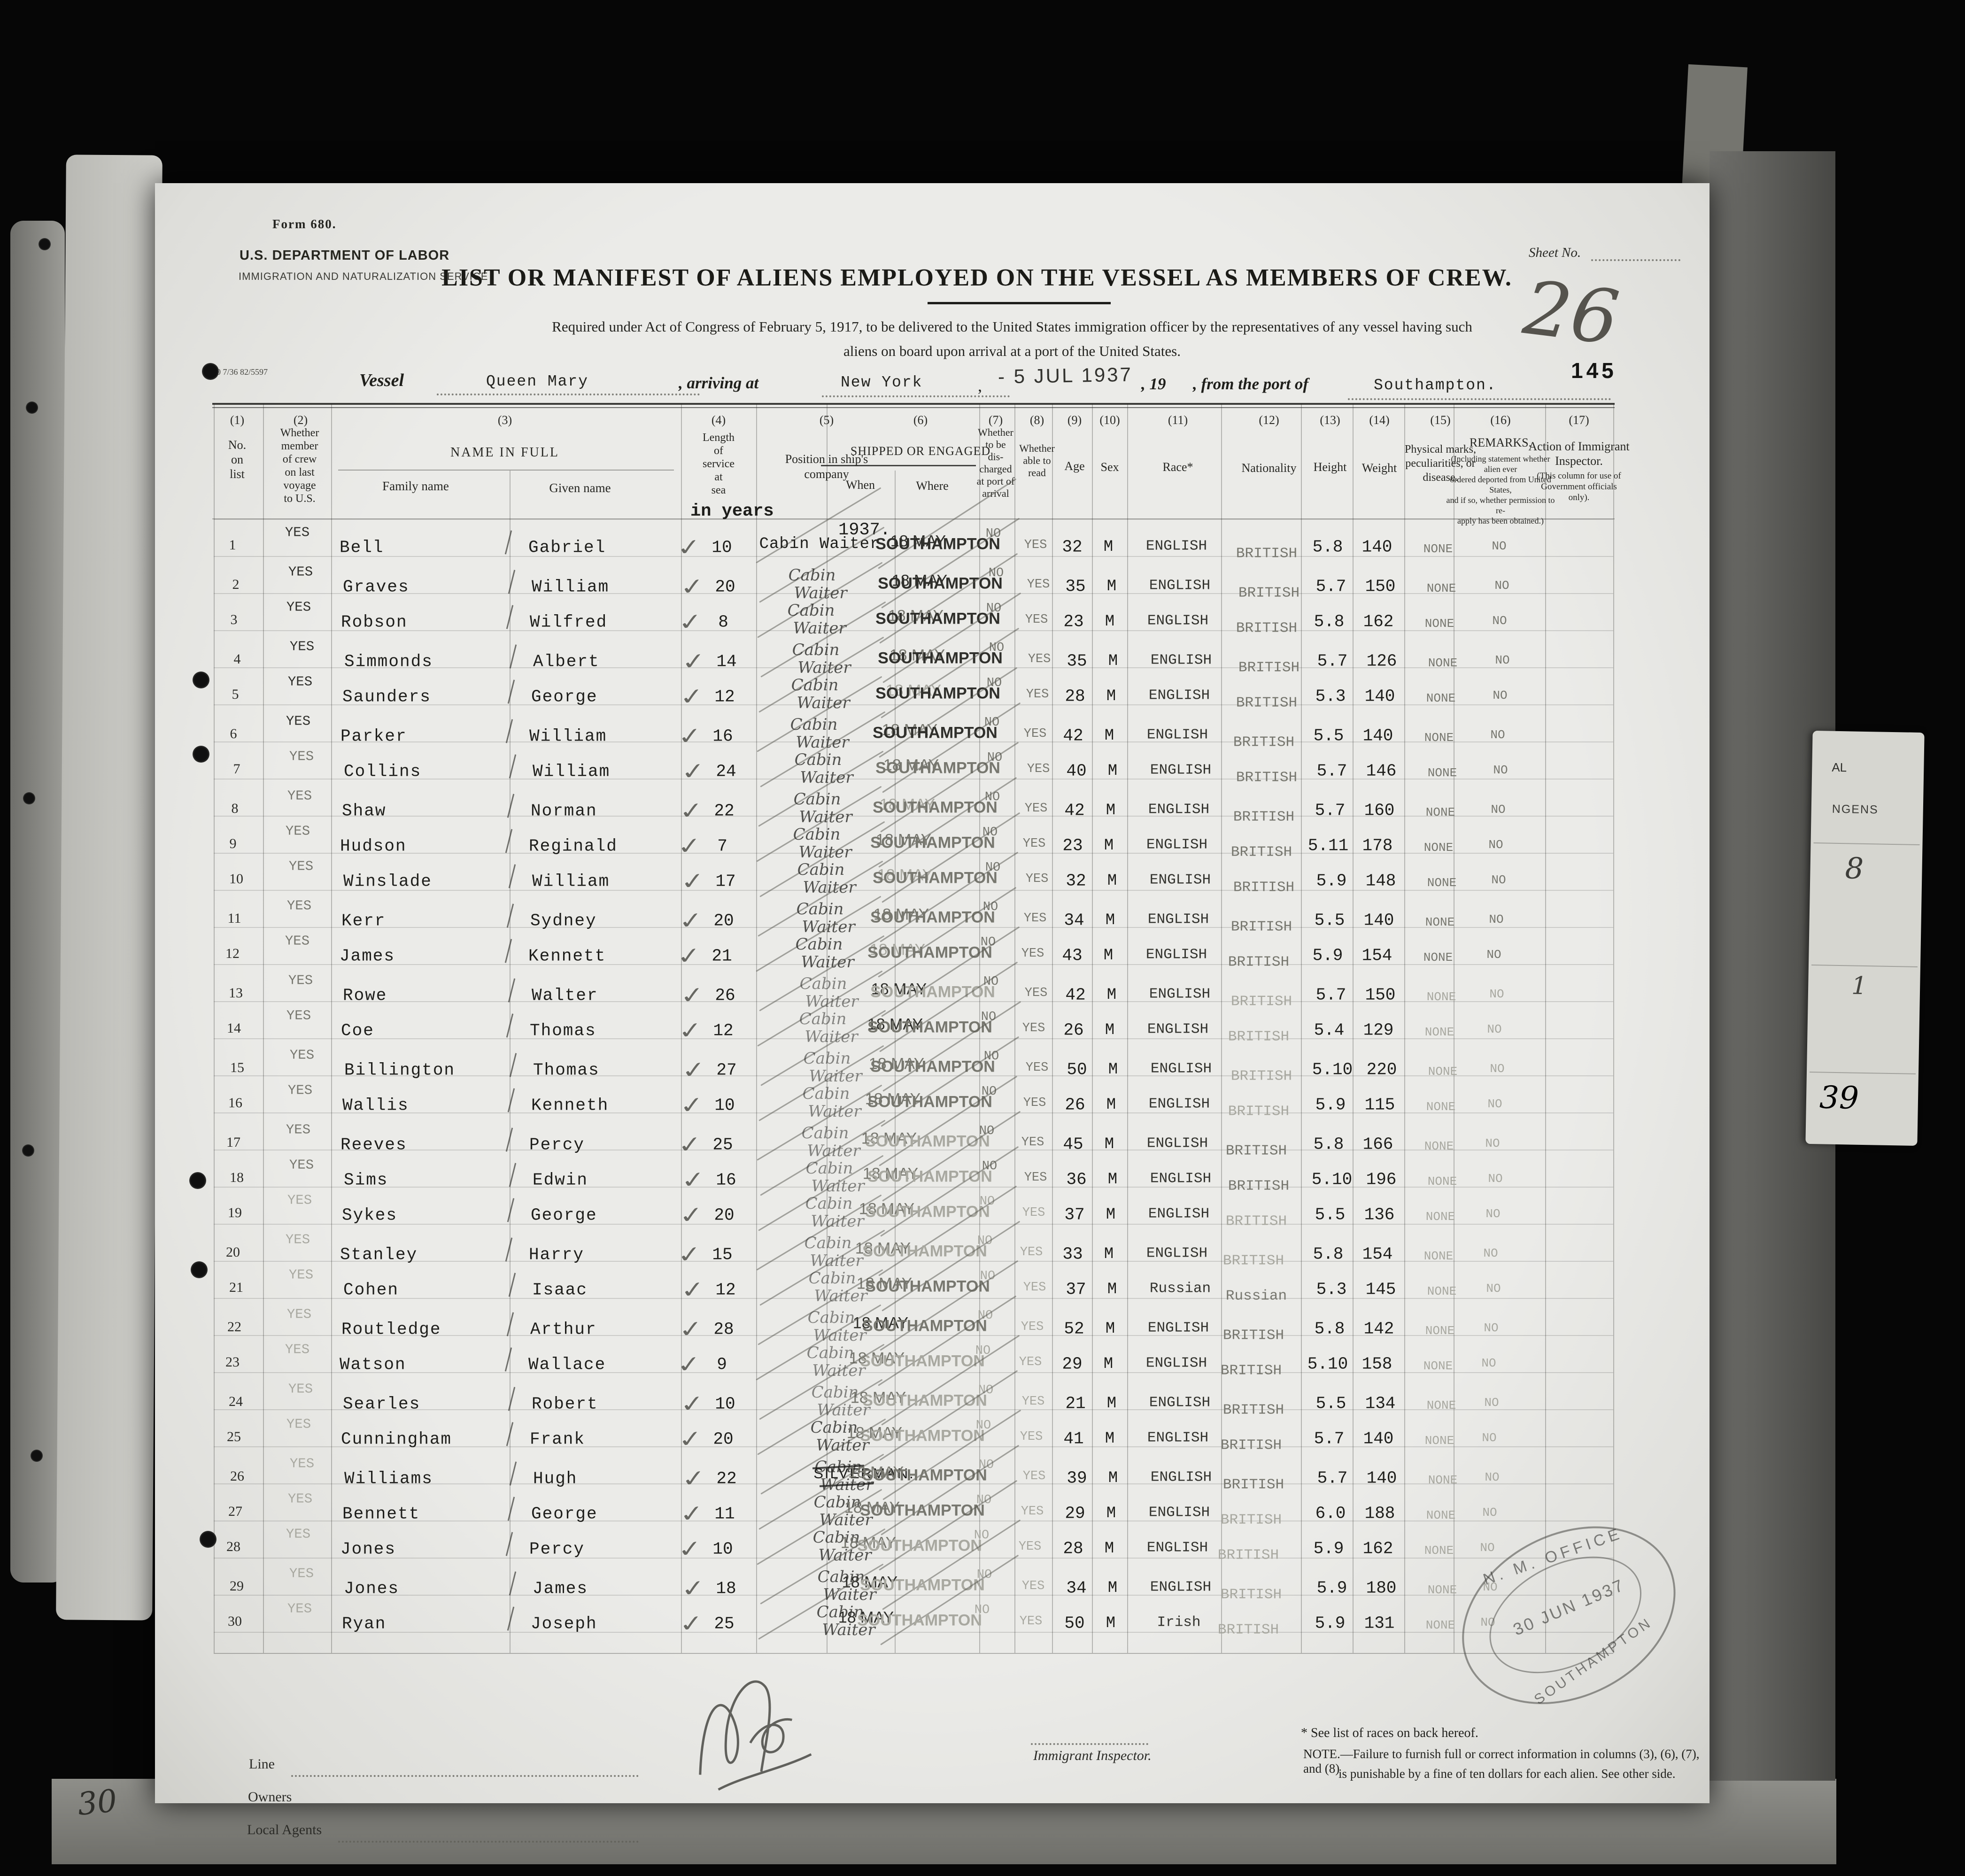 The width and height of the screenshot is (1965, 1876). Describe the element at coordinates (722, 1255) in the screenshot. I see `cell-service: 15` at that location.